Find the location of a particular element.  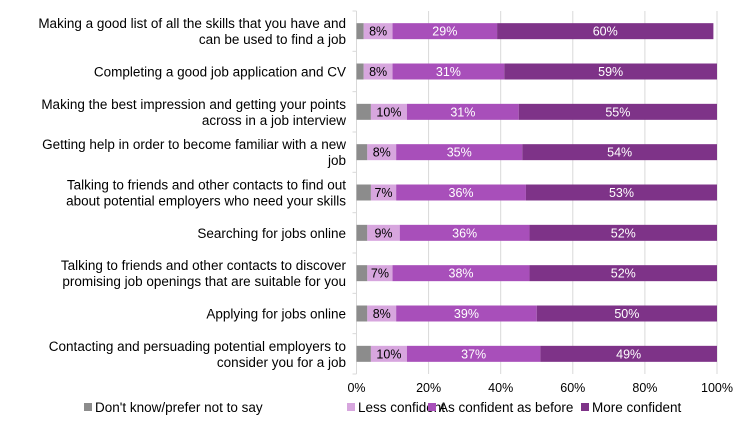

data-label: 50% is located at coordinates (626, 314).